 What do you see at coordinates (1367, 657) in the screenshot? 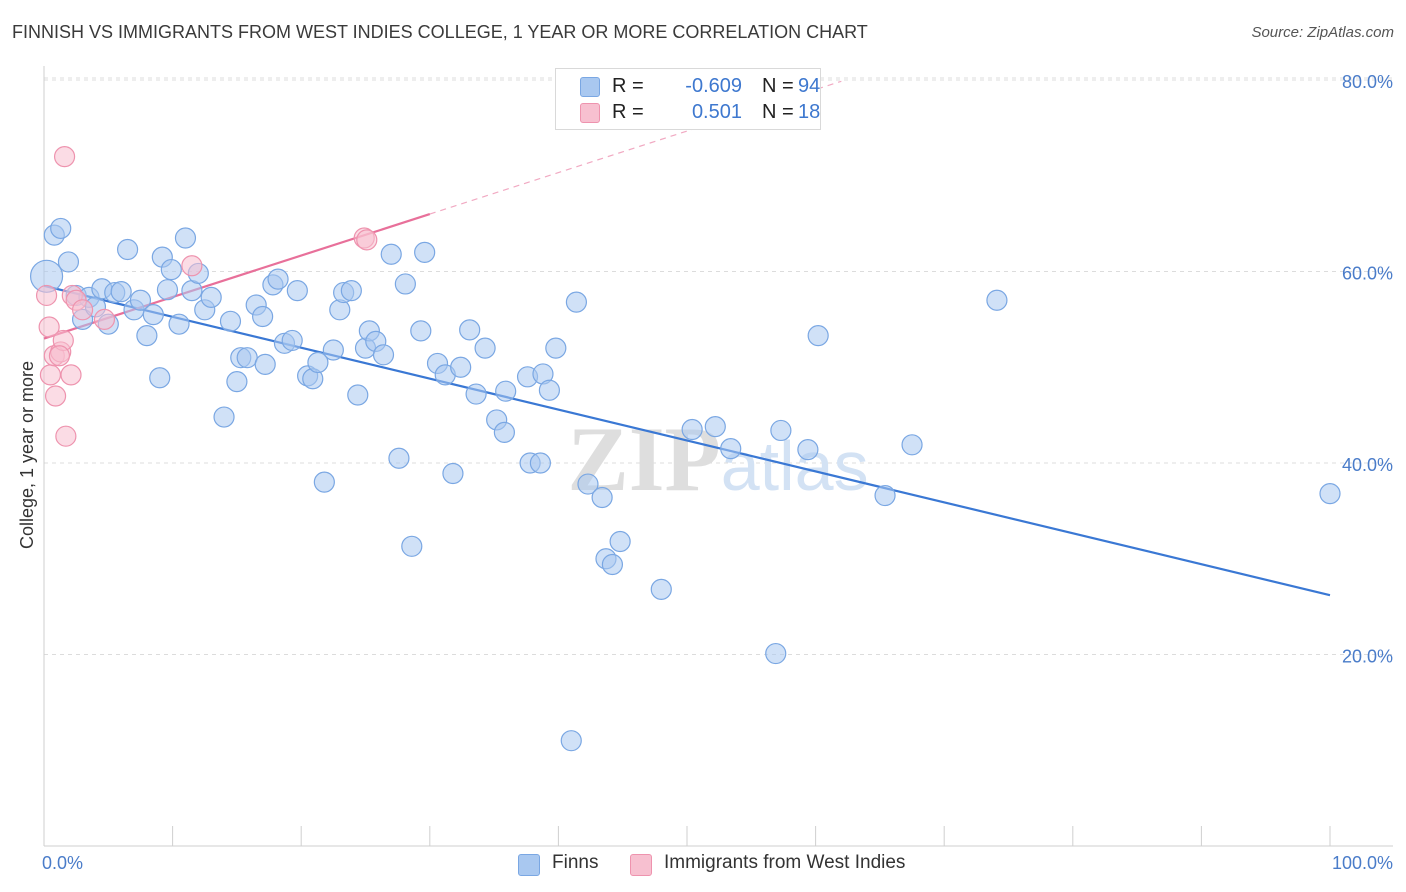
I see `y-tick-label: 20.0%` at bounding box center [1367, 657].